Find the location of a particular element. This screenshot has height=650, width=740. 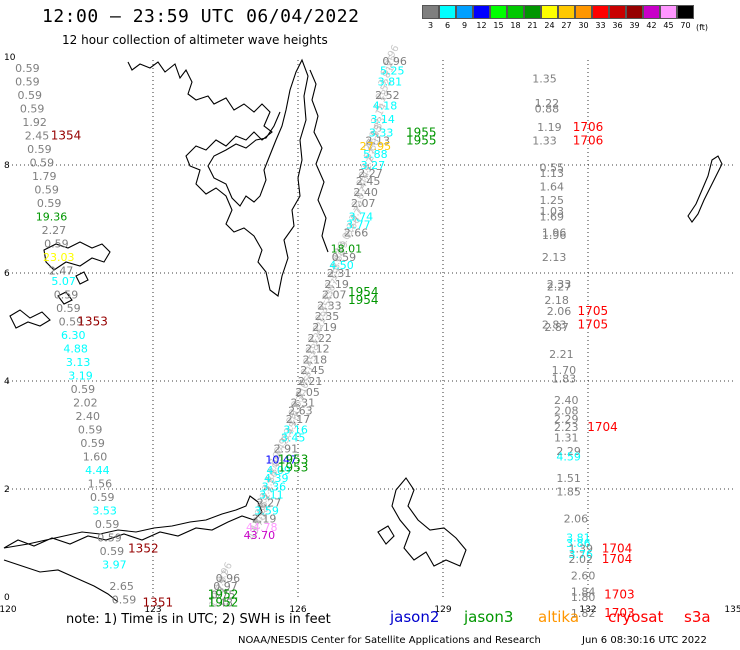

scale-label: 45 is located at coordinates (668, 25).